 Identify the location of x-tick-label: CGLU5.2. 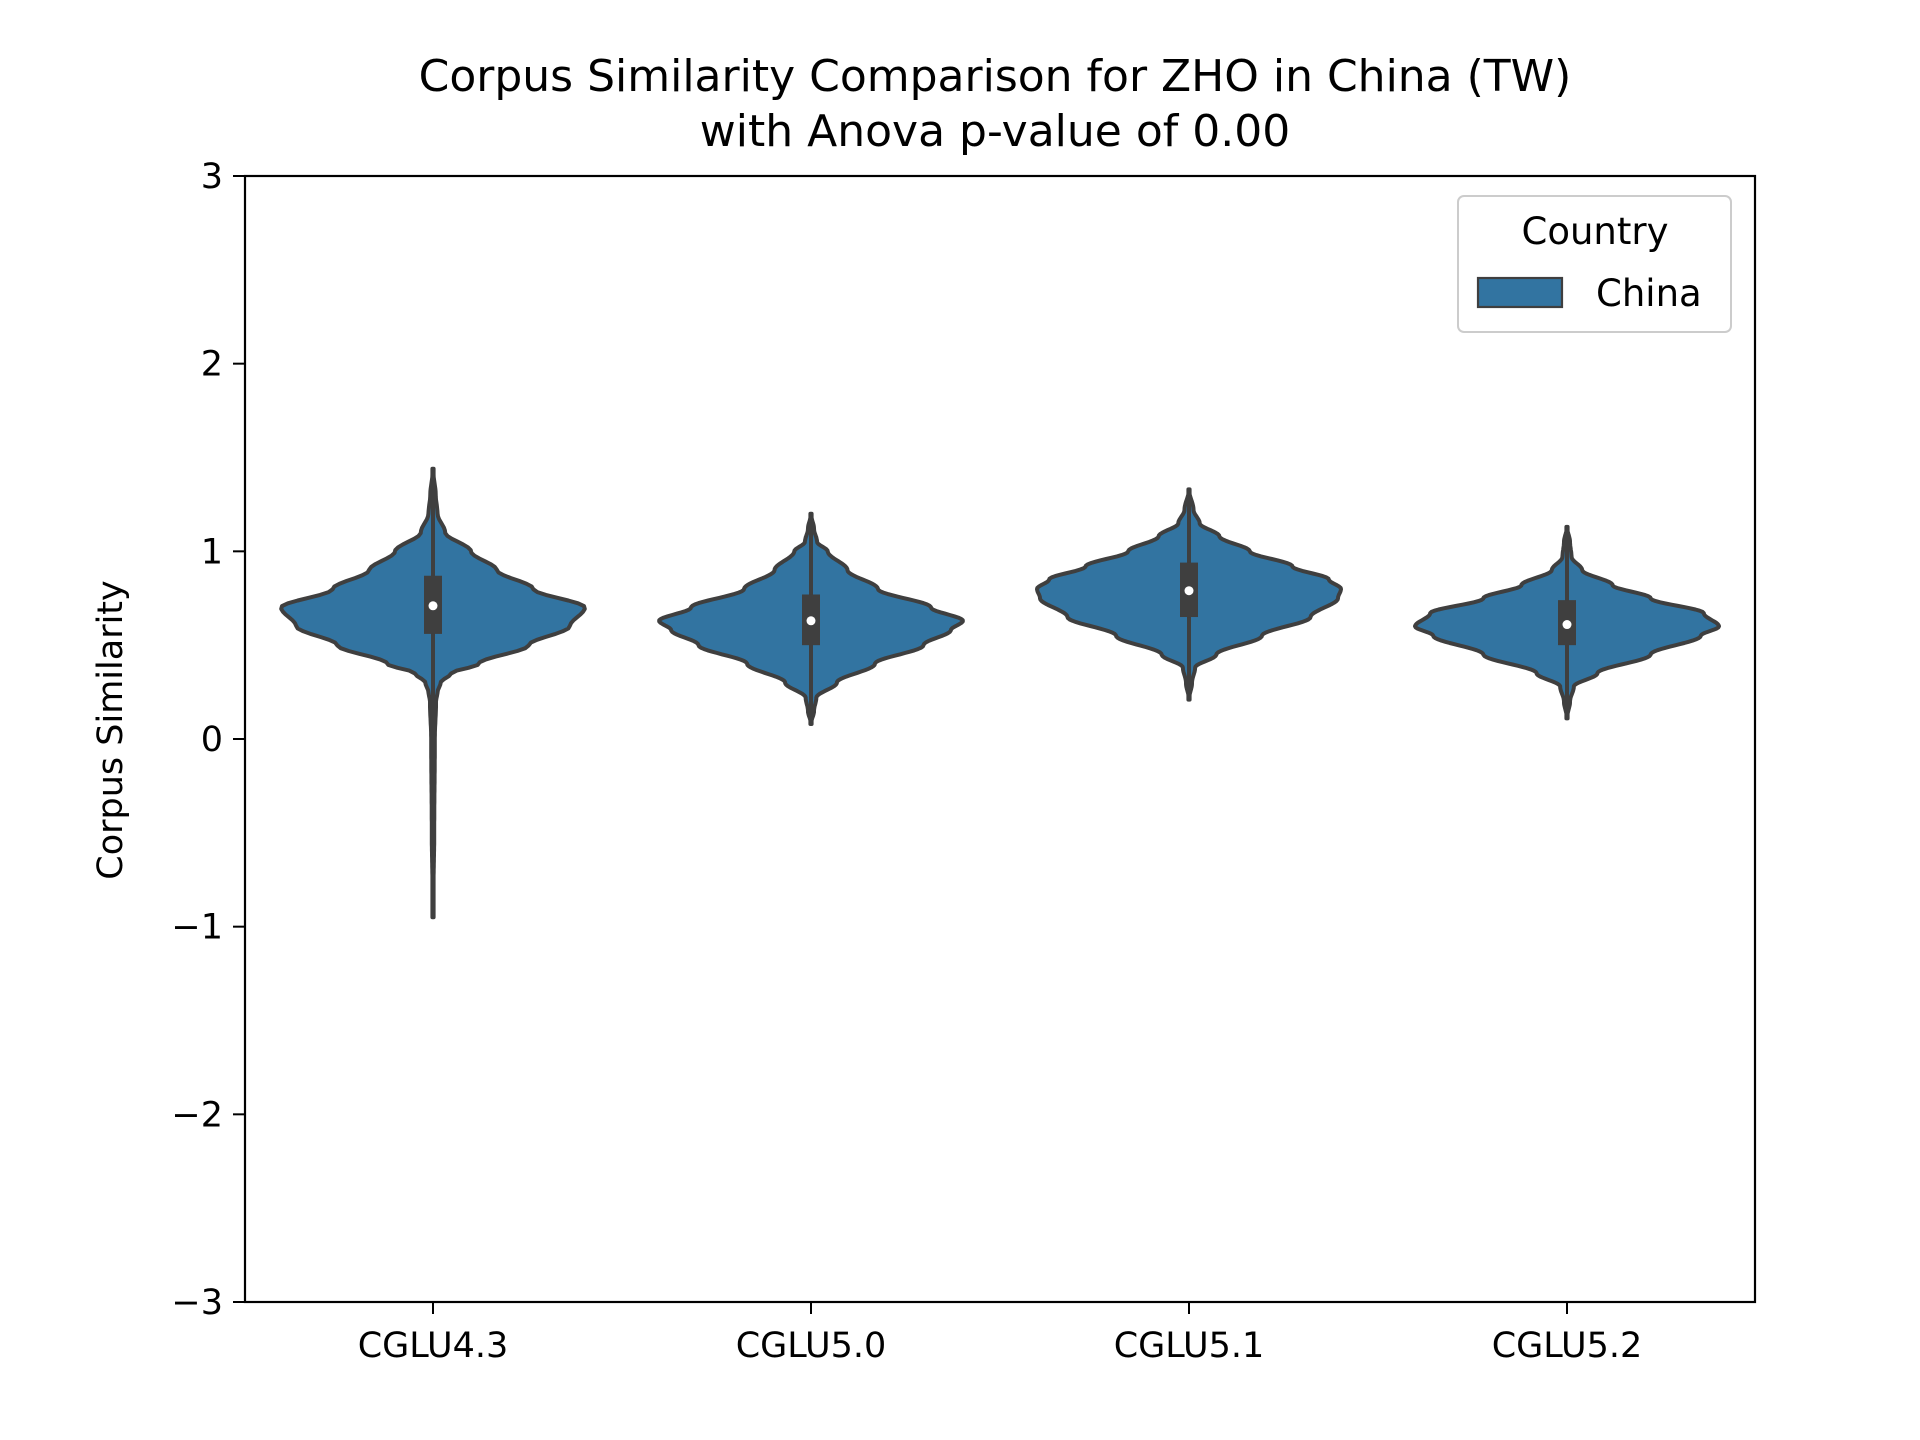
(1567, 1346).